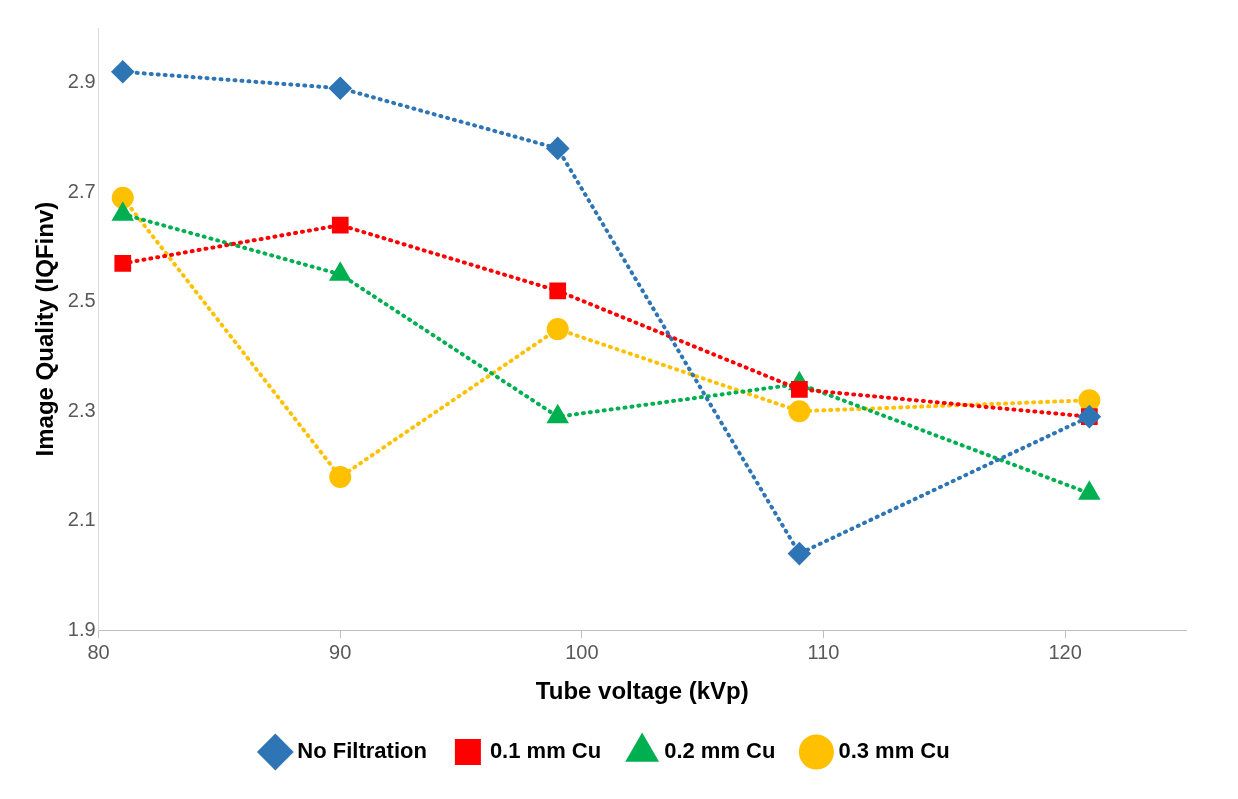  I want to click on y-tick-label: 2.7, so click(81, 190).